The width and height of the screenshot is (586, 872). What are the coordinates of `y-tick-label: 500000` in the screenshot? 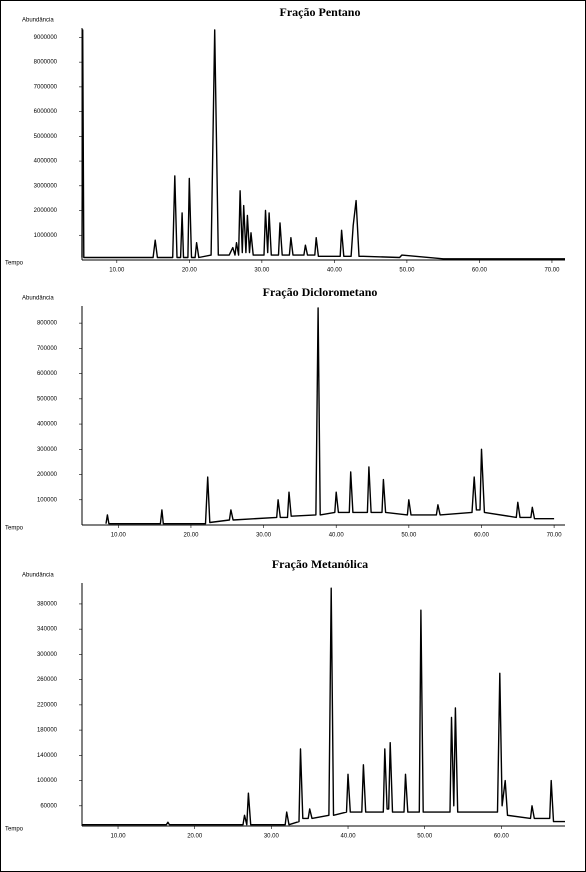 It's located at (47, 399).